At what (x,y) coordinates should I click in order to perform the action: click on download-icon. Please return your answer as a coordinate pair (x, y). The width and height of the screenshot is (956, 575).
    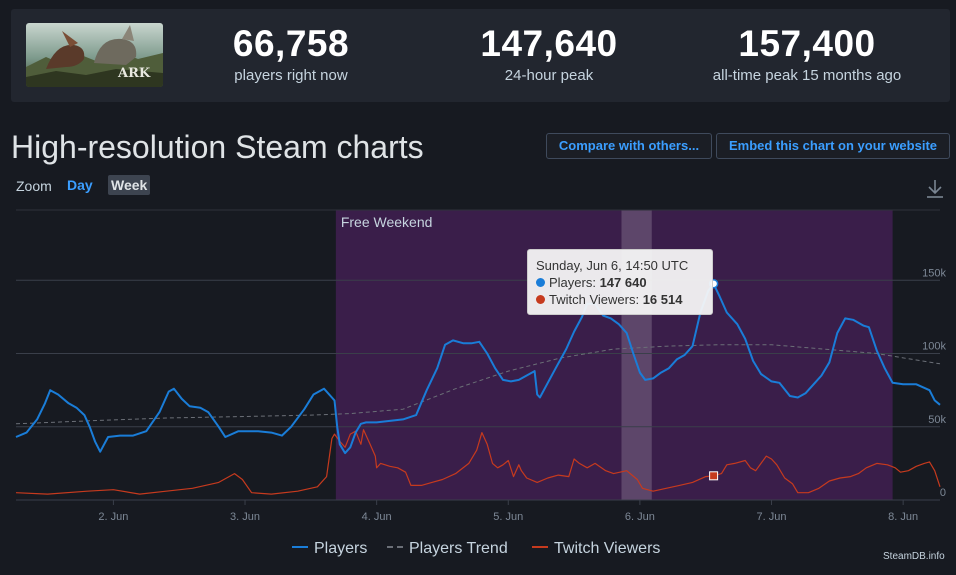
    Looking at the image, I should click on (935, 189).